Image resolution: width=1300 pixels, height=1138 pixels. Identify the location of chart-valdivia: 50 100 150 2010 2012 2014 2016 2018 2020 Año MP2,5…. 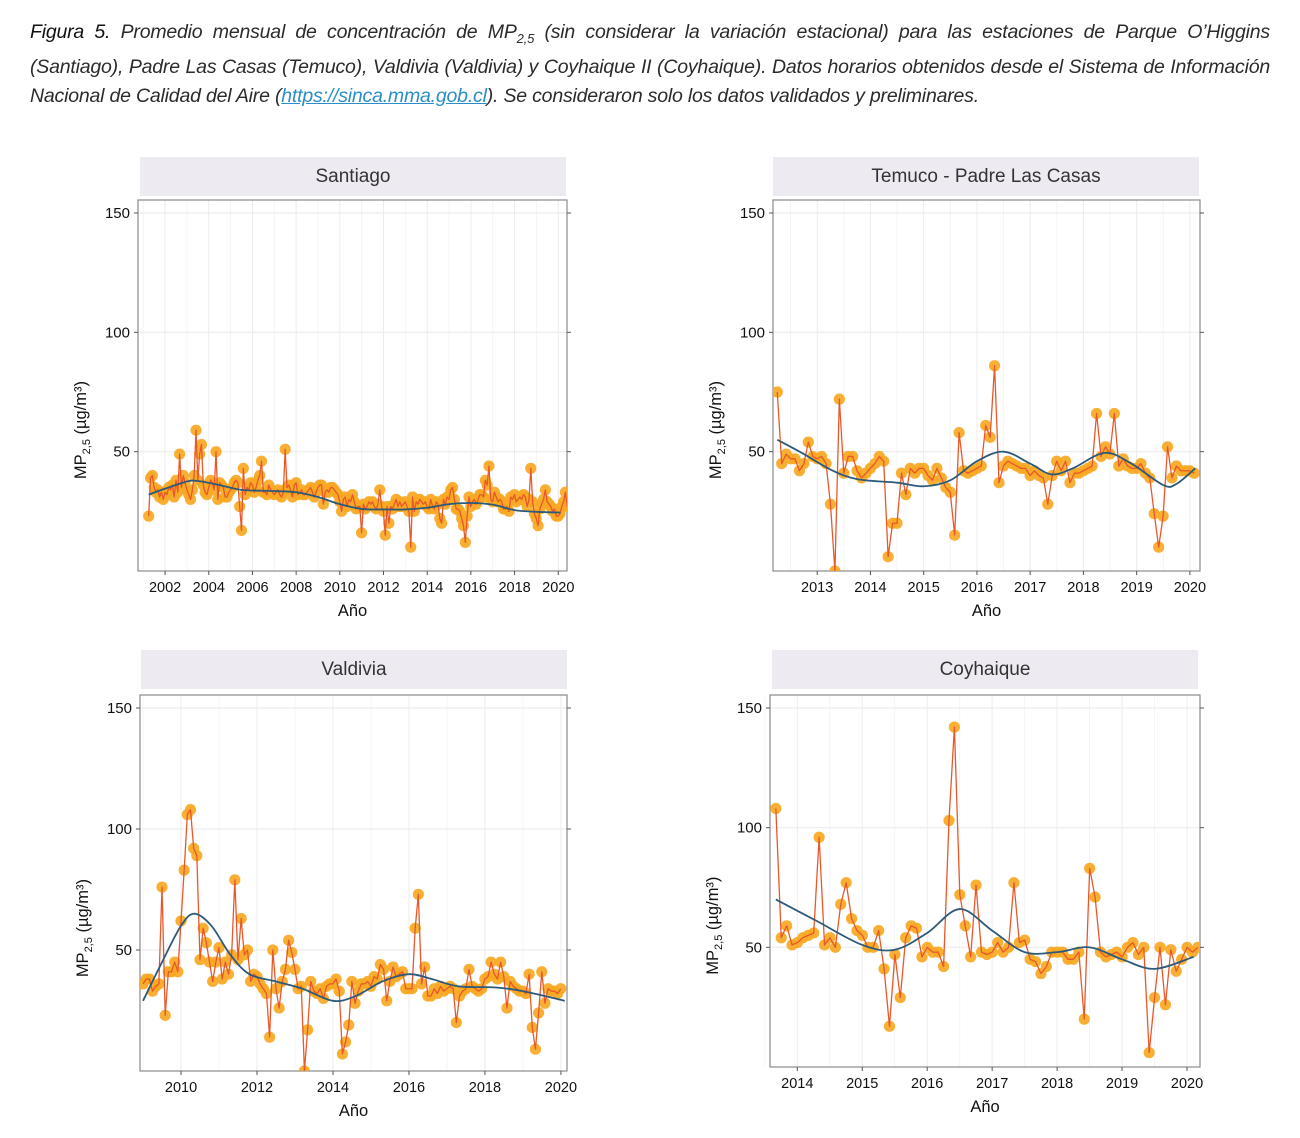
(325, 907).